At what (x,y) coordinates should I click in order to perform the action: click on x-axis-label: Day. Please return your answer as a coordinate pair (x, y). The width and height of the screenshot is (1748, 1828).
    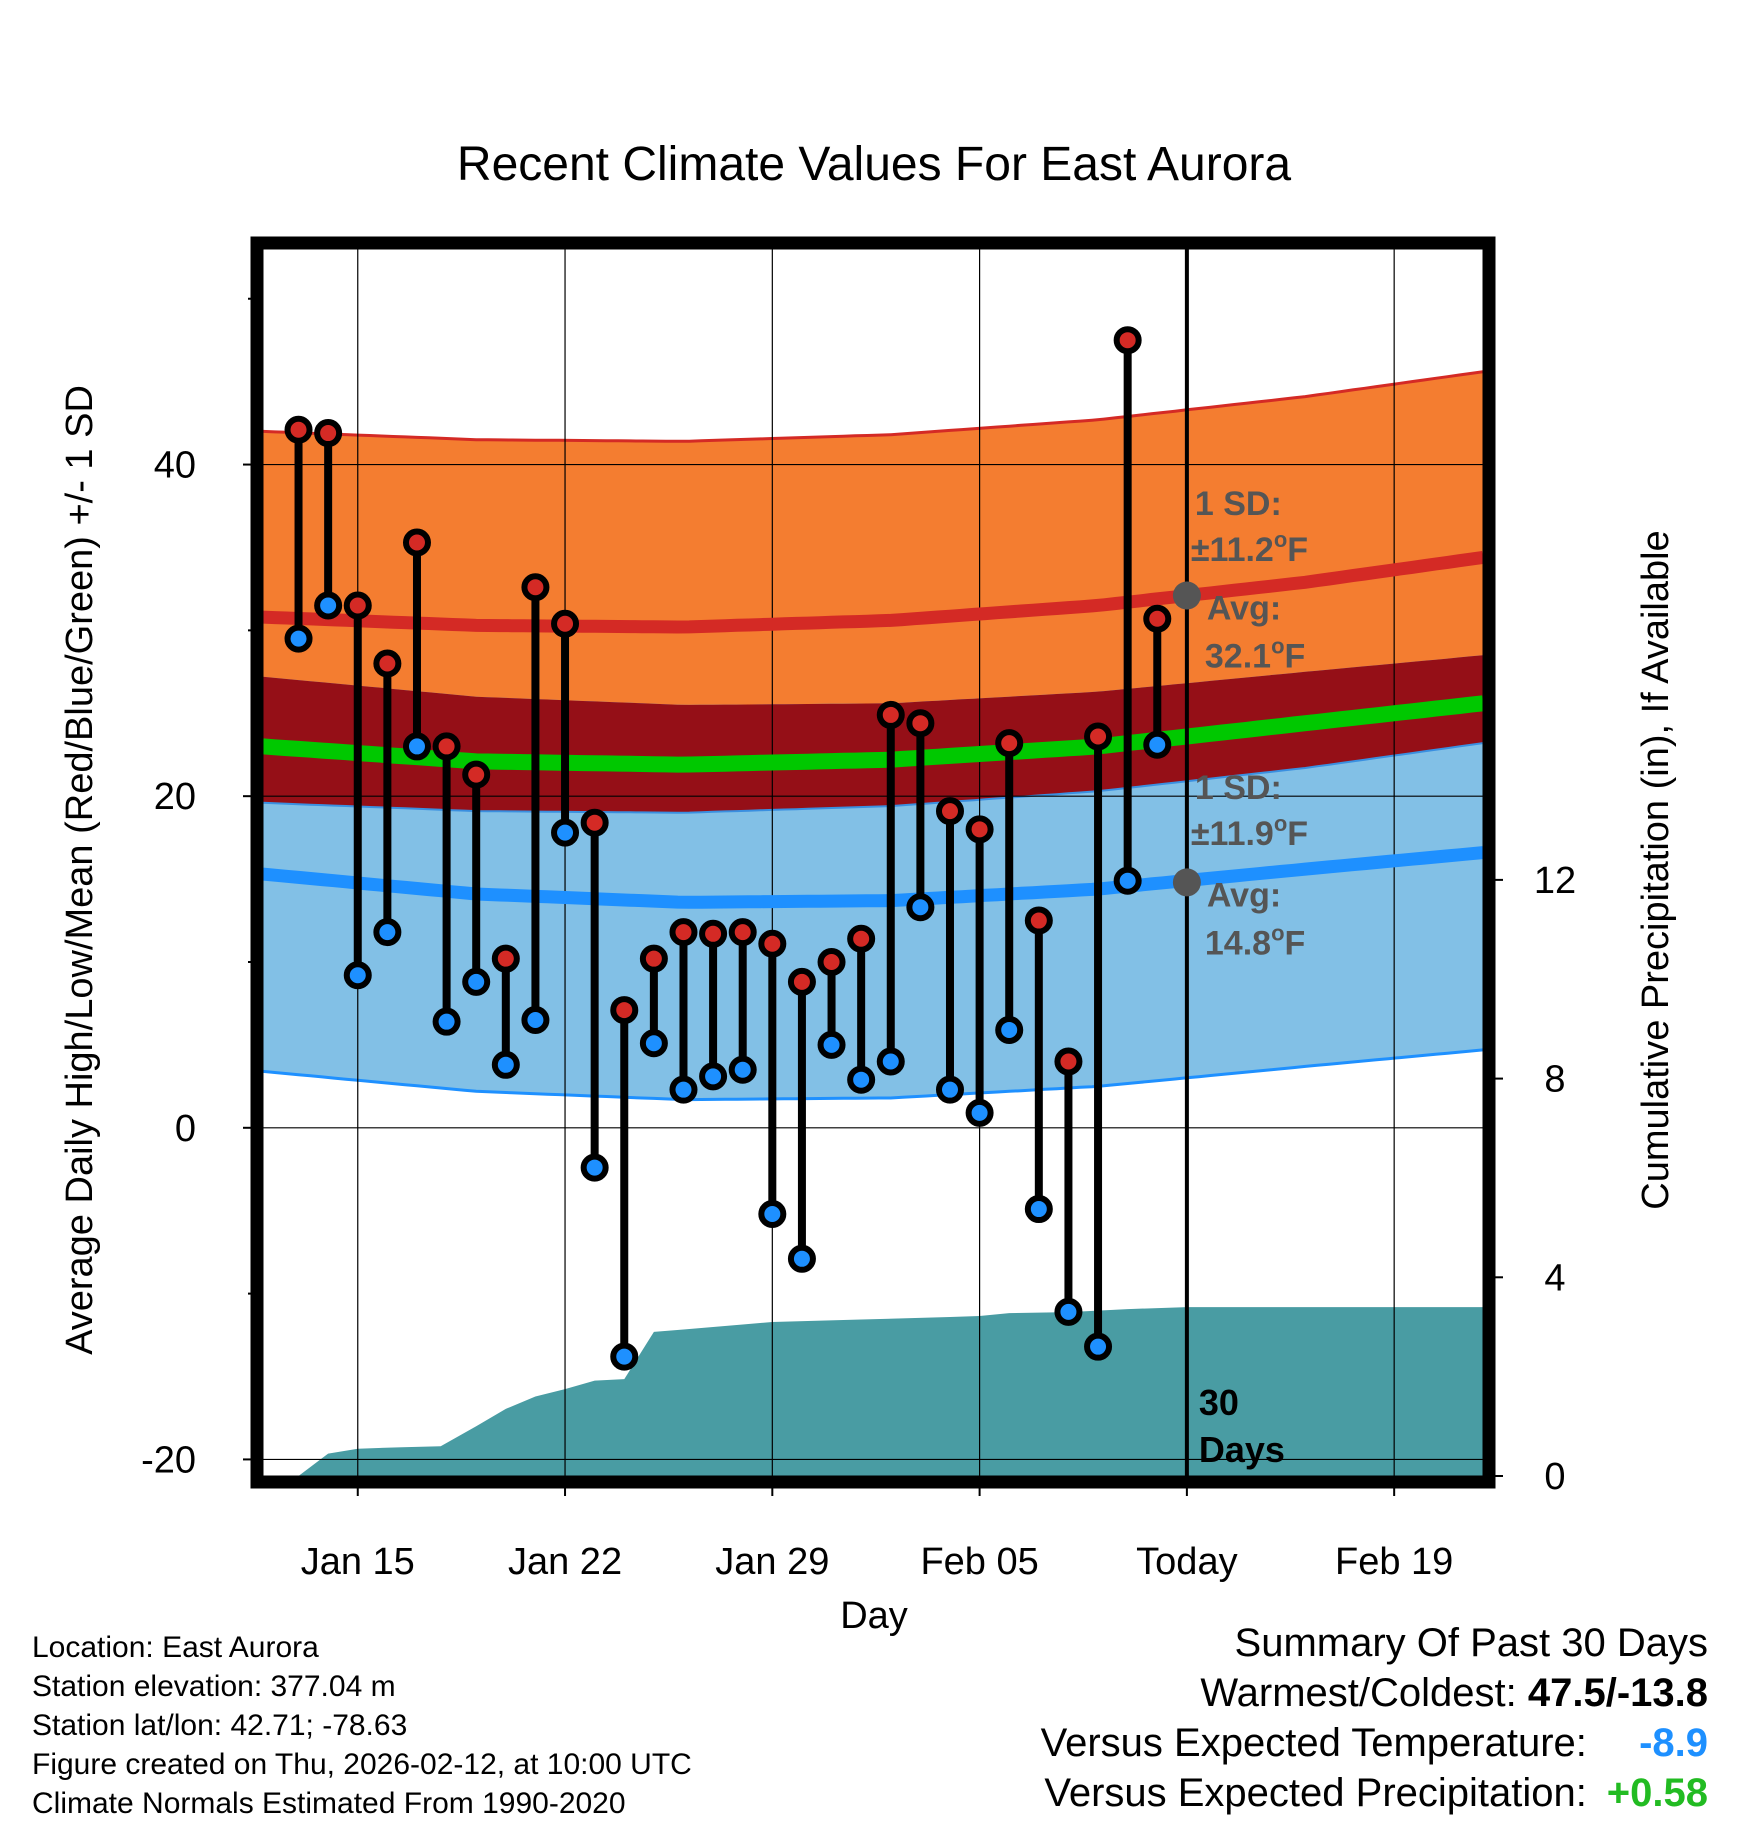
    Looking at the image, I should click on (874, 1616).